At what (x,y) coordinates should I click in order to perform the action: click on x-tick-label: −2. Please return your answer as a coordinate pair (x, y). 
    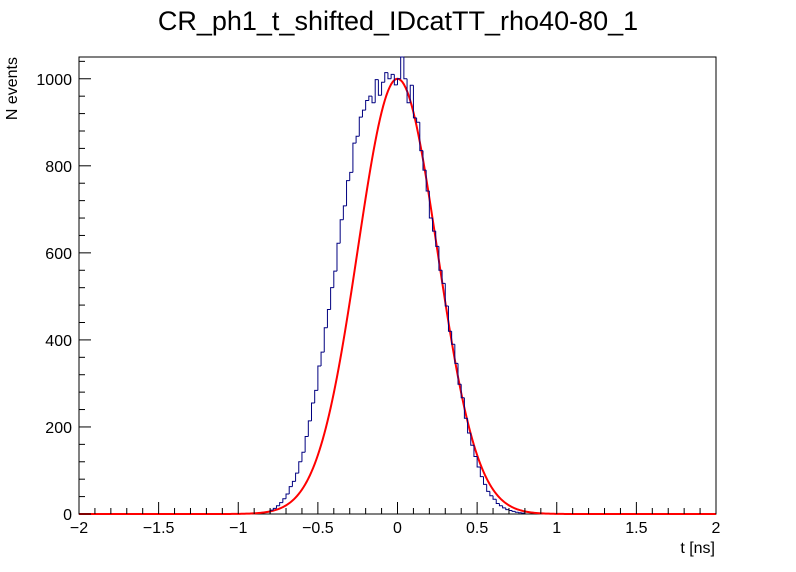
    Looking at the image, I should click on (79, 528).